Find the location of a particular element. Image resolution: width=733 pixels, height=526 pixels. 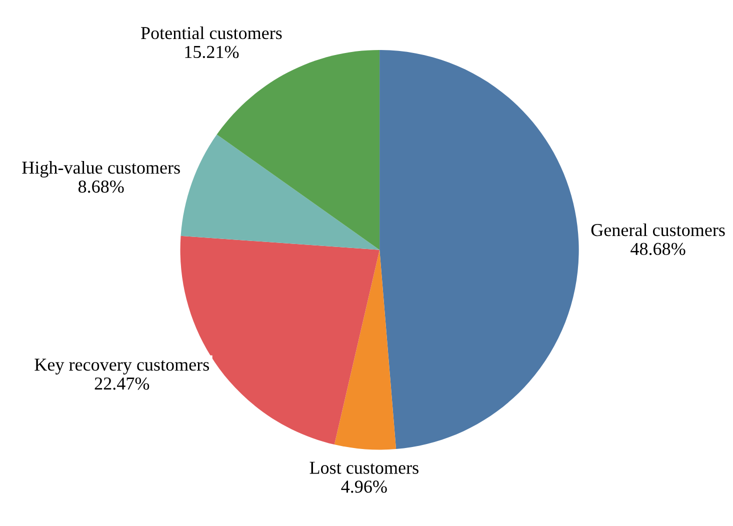

slice-label: Potential customers is located at coordinates (211, 33).